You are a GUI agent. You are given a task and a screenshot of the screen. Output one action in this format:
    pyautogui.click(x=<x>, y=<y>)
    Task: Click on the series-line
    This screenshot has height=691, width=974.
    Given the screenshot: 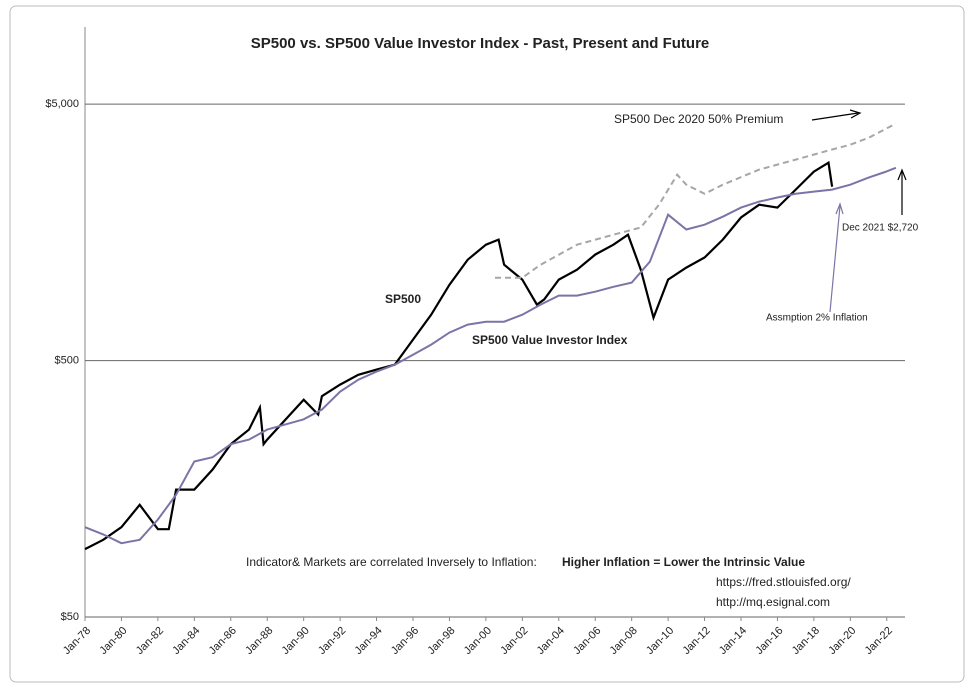 What is the action you would take?
    pyautogui.click(x=696, y=200)
    